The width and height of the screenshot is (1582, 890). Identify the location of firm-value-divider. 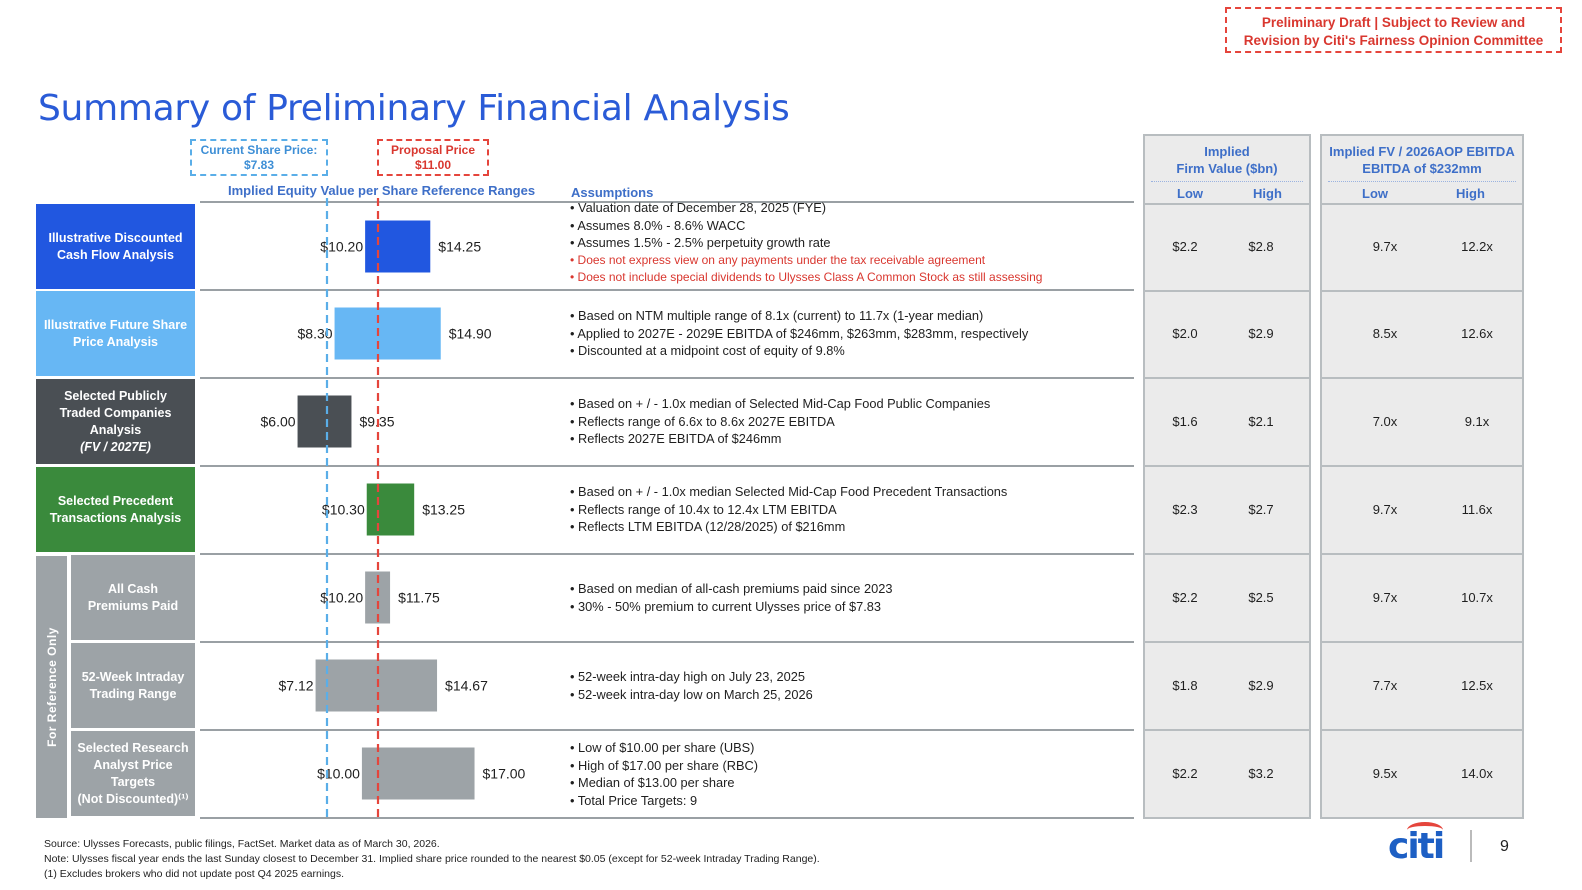
(1227, 204).